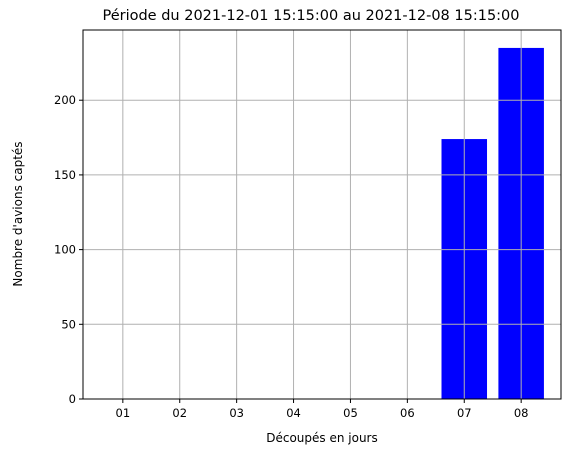 The width and height of the screenshot is (572, 453). Describe the element at coordinates (236, 413) in the screenshot. I see `x-tick-label: 03` at that location.